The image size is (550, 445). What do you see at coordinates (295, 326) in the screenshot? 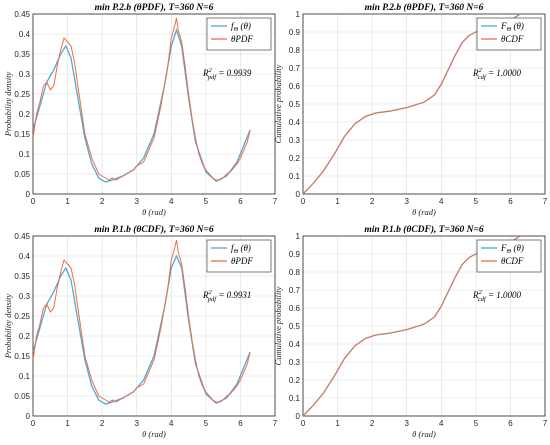
I see `y-tick-label: 0.5` at bounding box center [295, 326].